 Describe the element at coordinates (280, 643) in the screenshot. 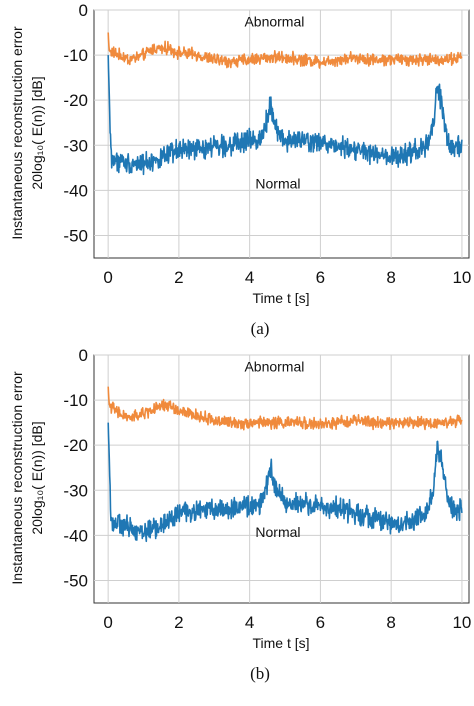

I see `xlabel-b: Time t [s]` at that location.